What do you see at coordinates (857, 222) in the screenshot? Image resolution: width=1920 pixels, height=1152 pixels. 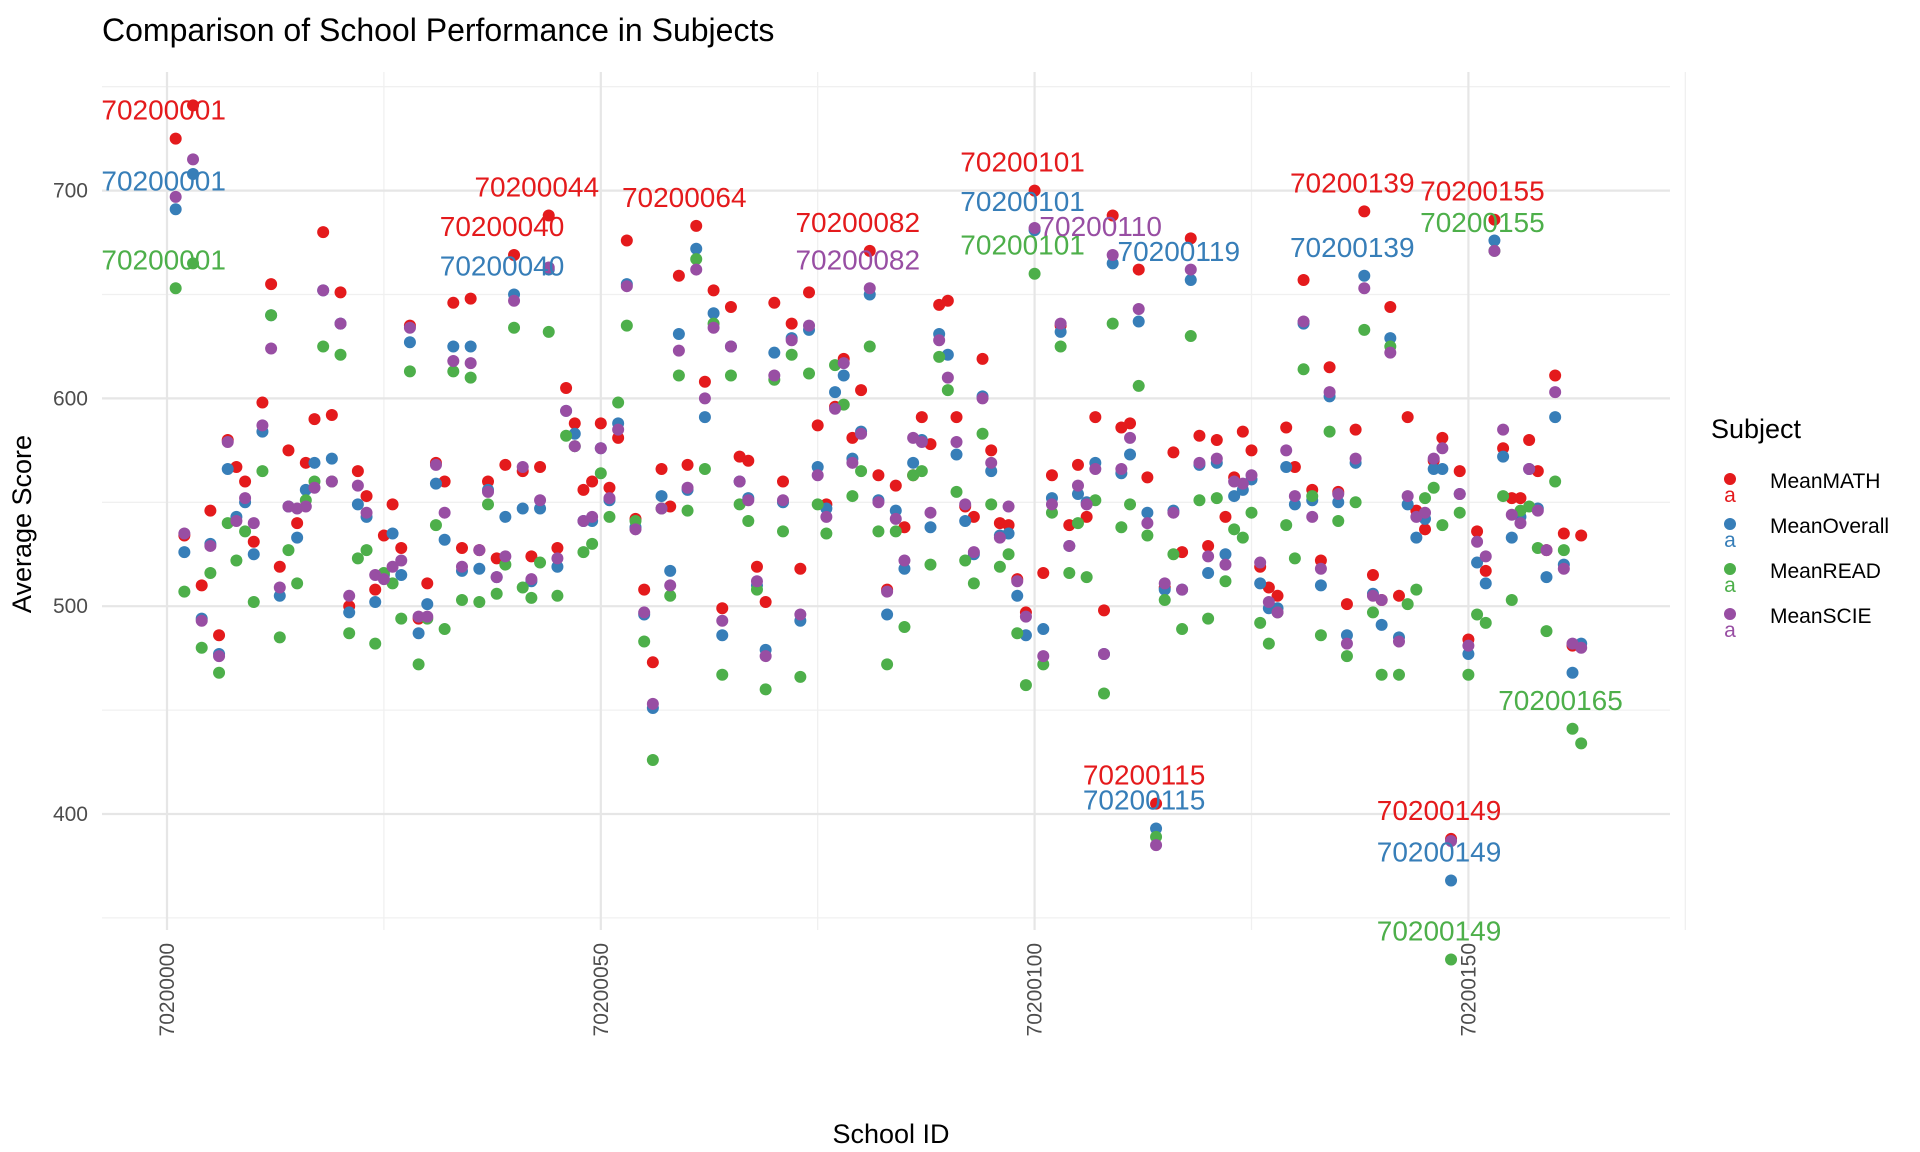 I see `point-label: 70200082` at bounding box center [857, 222].